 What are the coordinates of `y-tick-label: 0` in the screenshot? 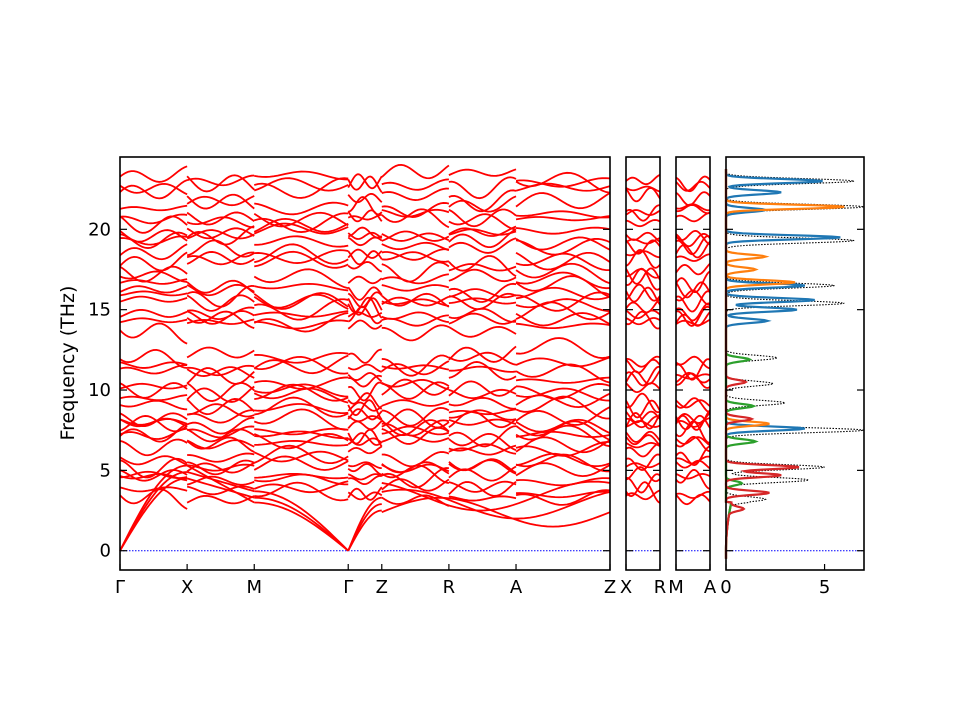 It's located at (105, 551).